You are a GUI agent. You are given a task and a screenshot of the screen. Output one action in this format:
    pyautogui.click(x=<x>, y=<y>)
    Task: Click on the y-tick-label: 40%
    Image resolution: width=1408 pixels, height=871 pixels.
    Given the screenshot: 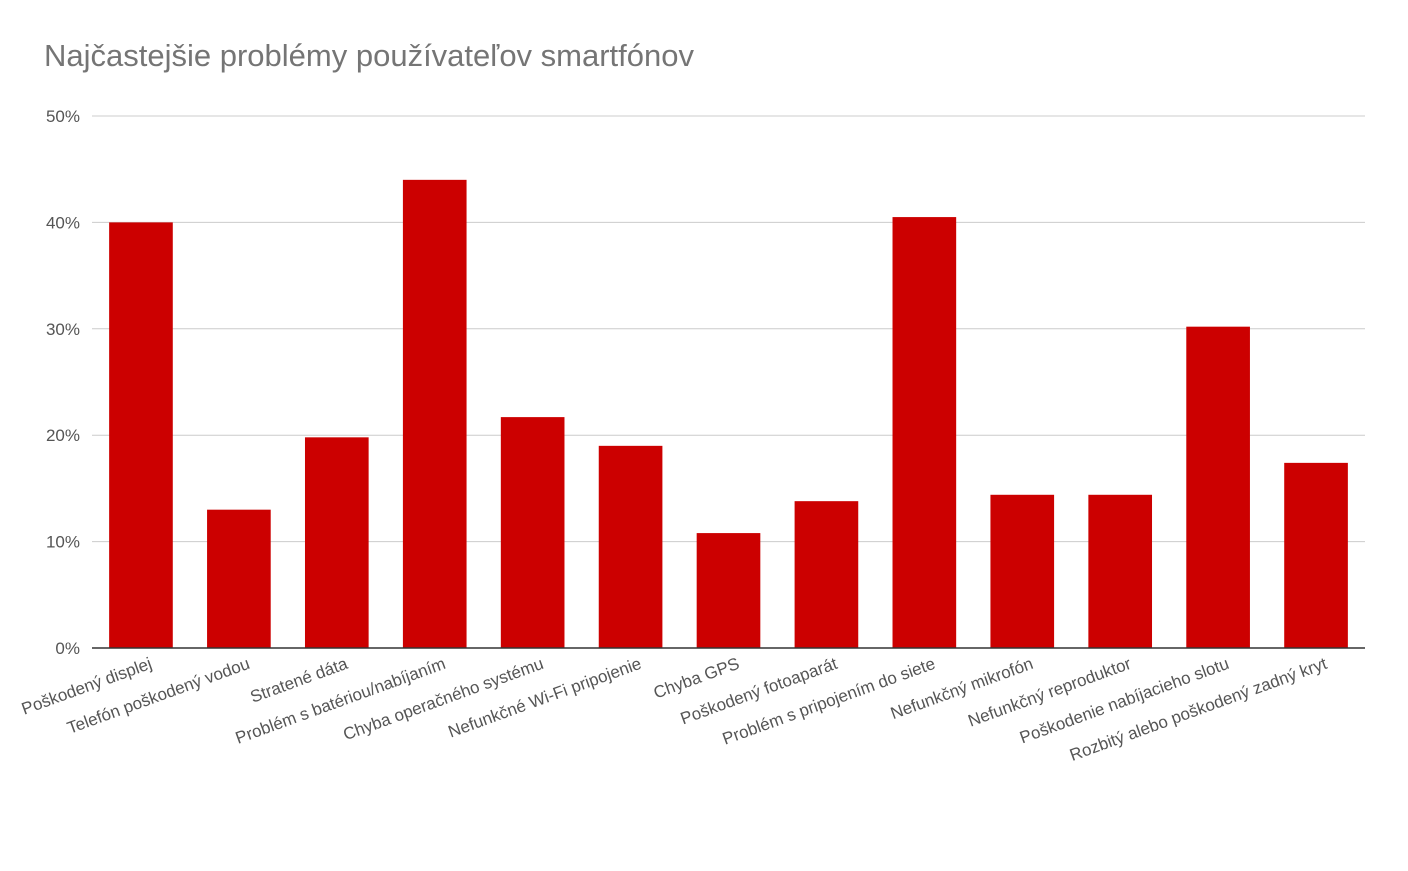 What is the action you would take?
    pyautogui.click(x=63, y=222)
    